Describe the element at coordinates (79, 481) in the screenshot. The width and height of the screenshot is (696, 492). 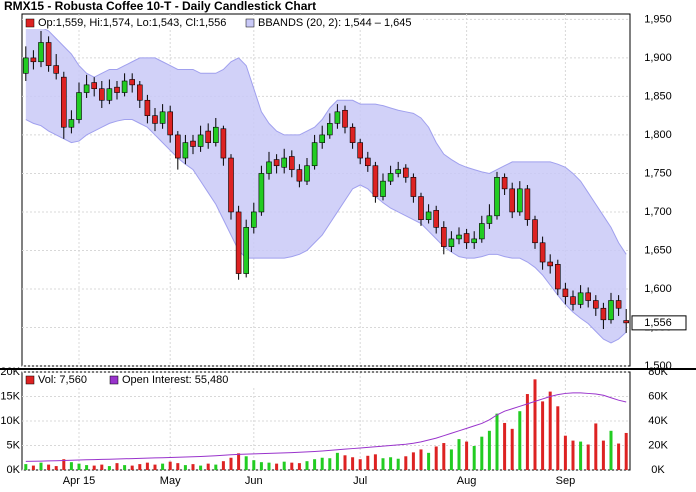
I see `x-tick-label: Apr 15` at that location.